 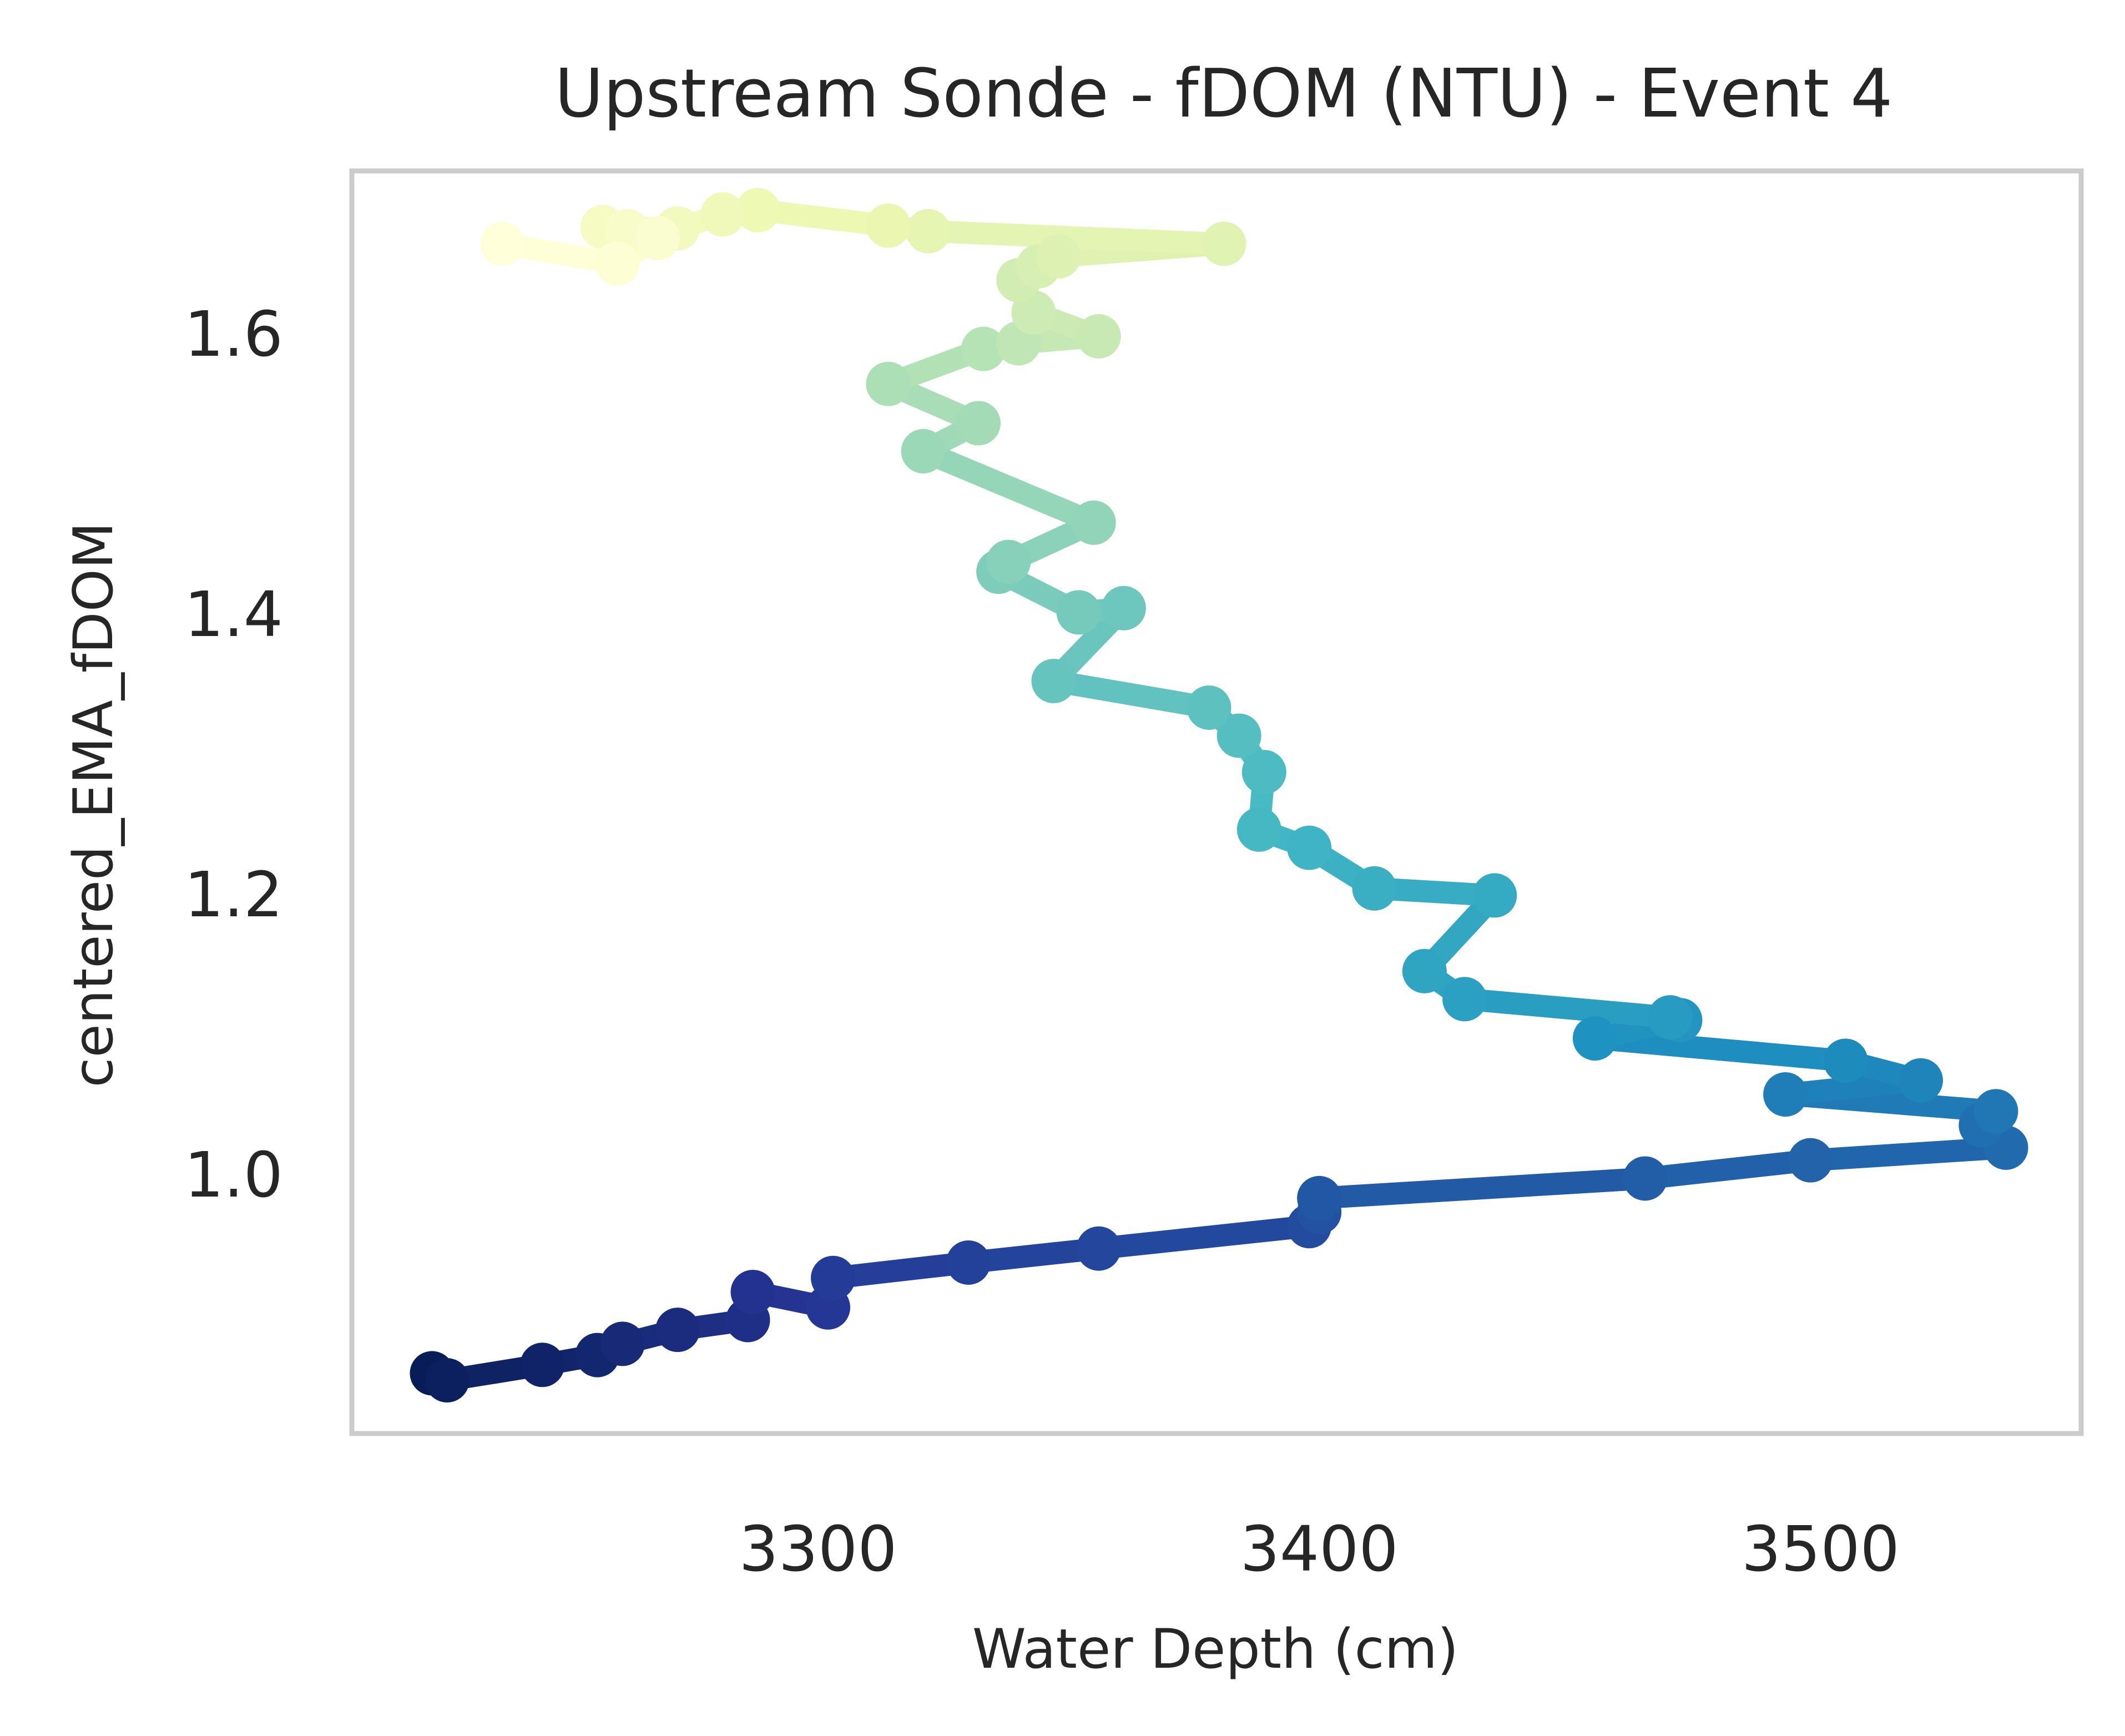 I want to click on y-axis-label: centered_EMA_fDOM, so click(x=93, y=805).